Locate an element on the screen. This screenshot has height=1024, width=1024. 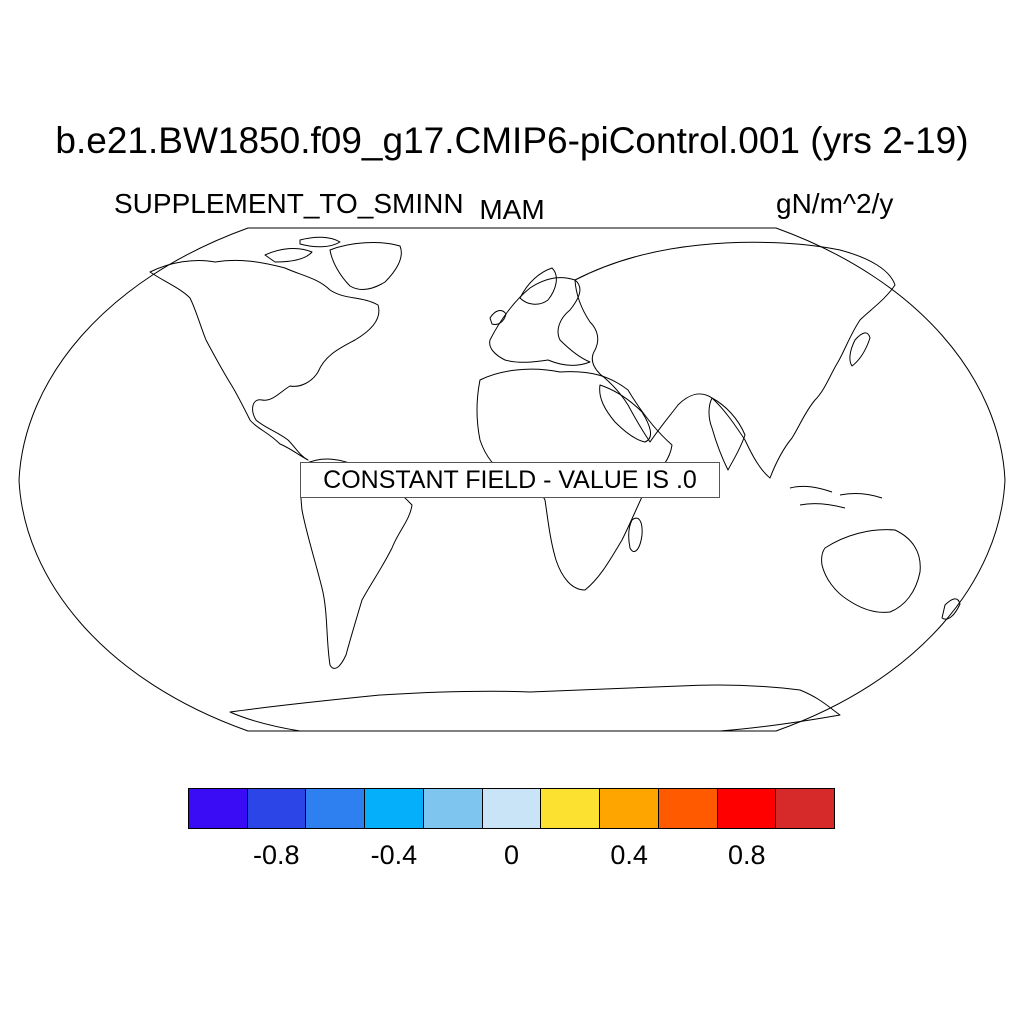
coastline-india is located at coordinates (727, 434).